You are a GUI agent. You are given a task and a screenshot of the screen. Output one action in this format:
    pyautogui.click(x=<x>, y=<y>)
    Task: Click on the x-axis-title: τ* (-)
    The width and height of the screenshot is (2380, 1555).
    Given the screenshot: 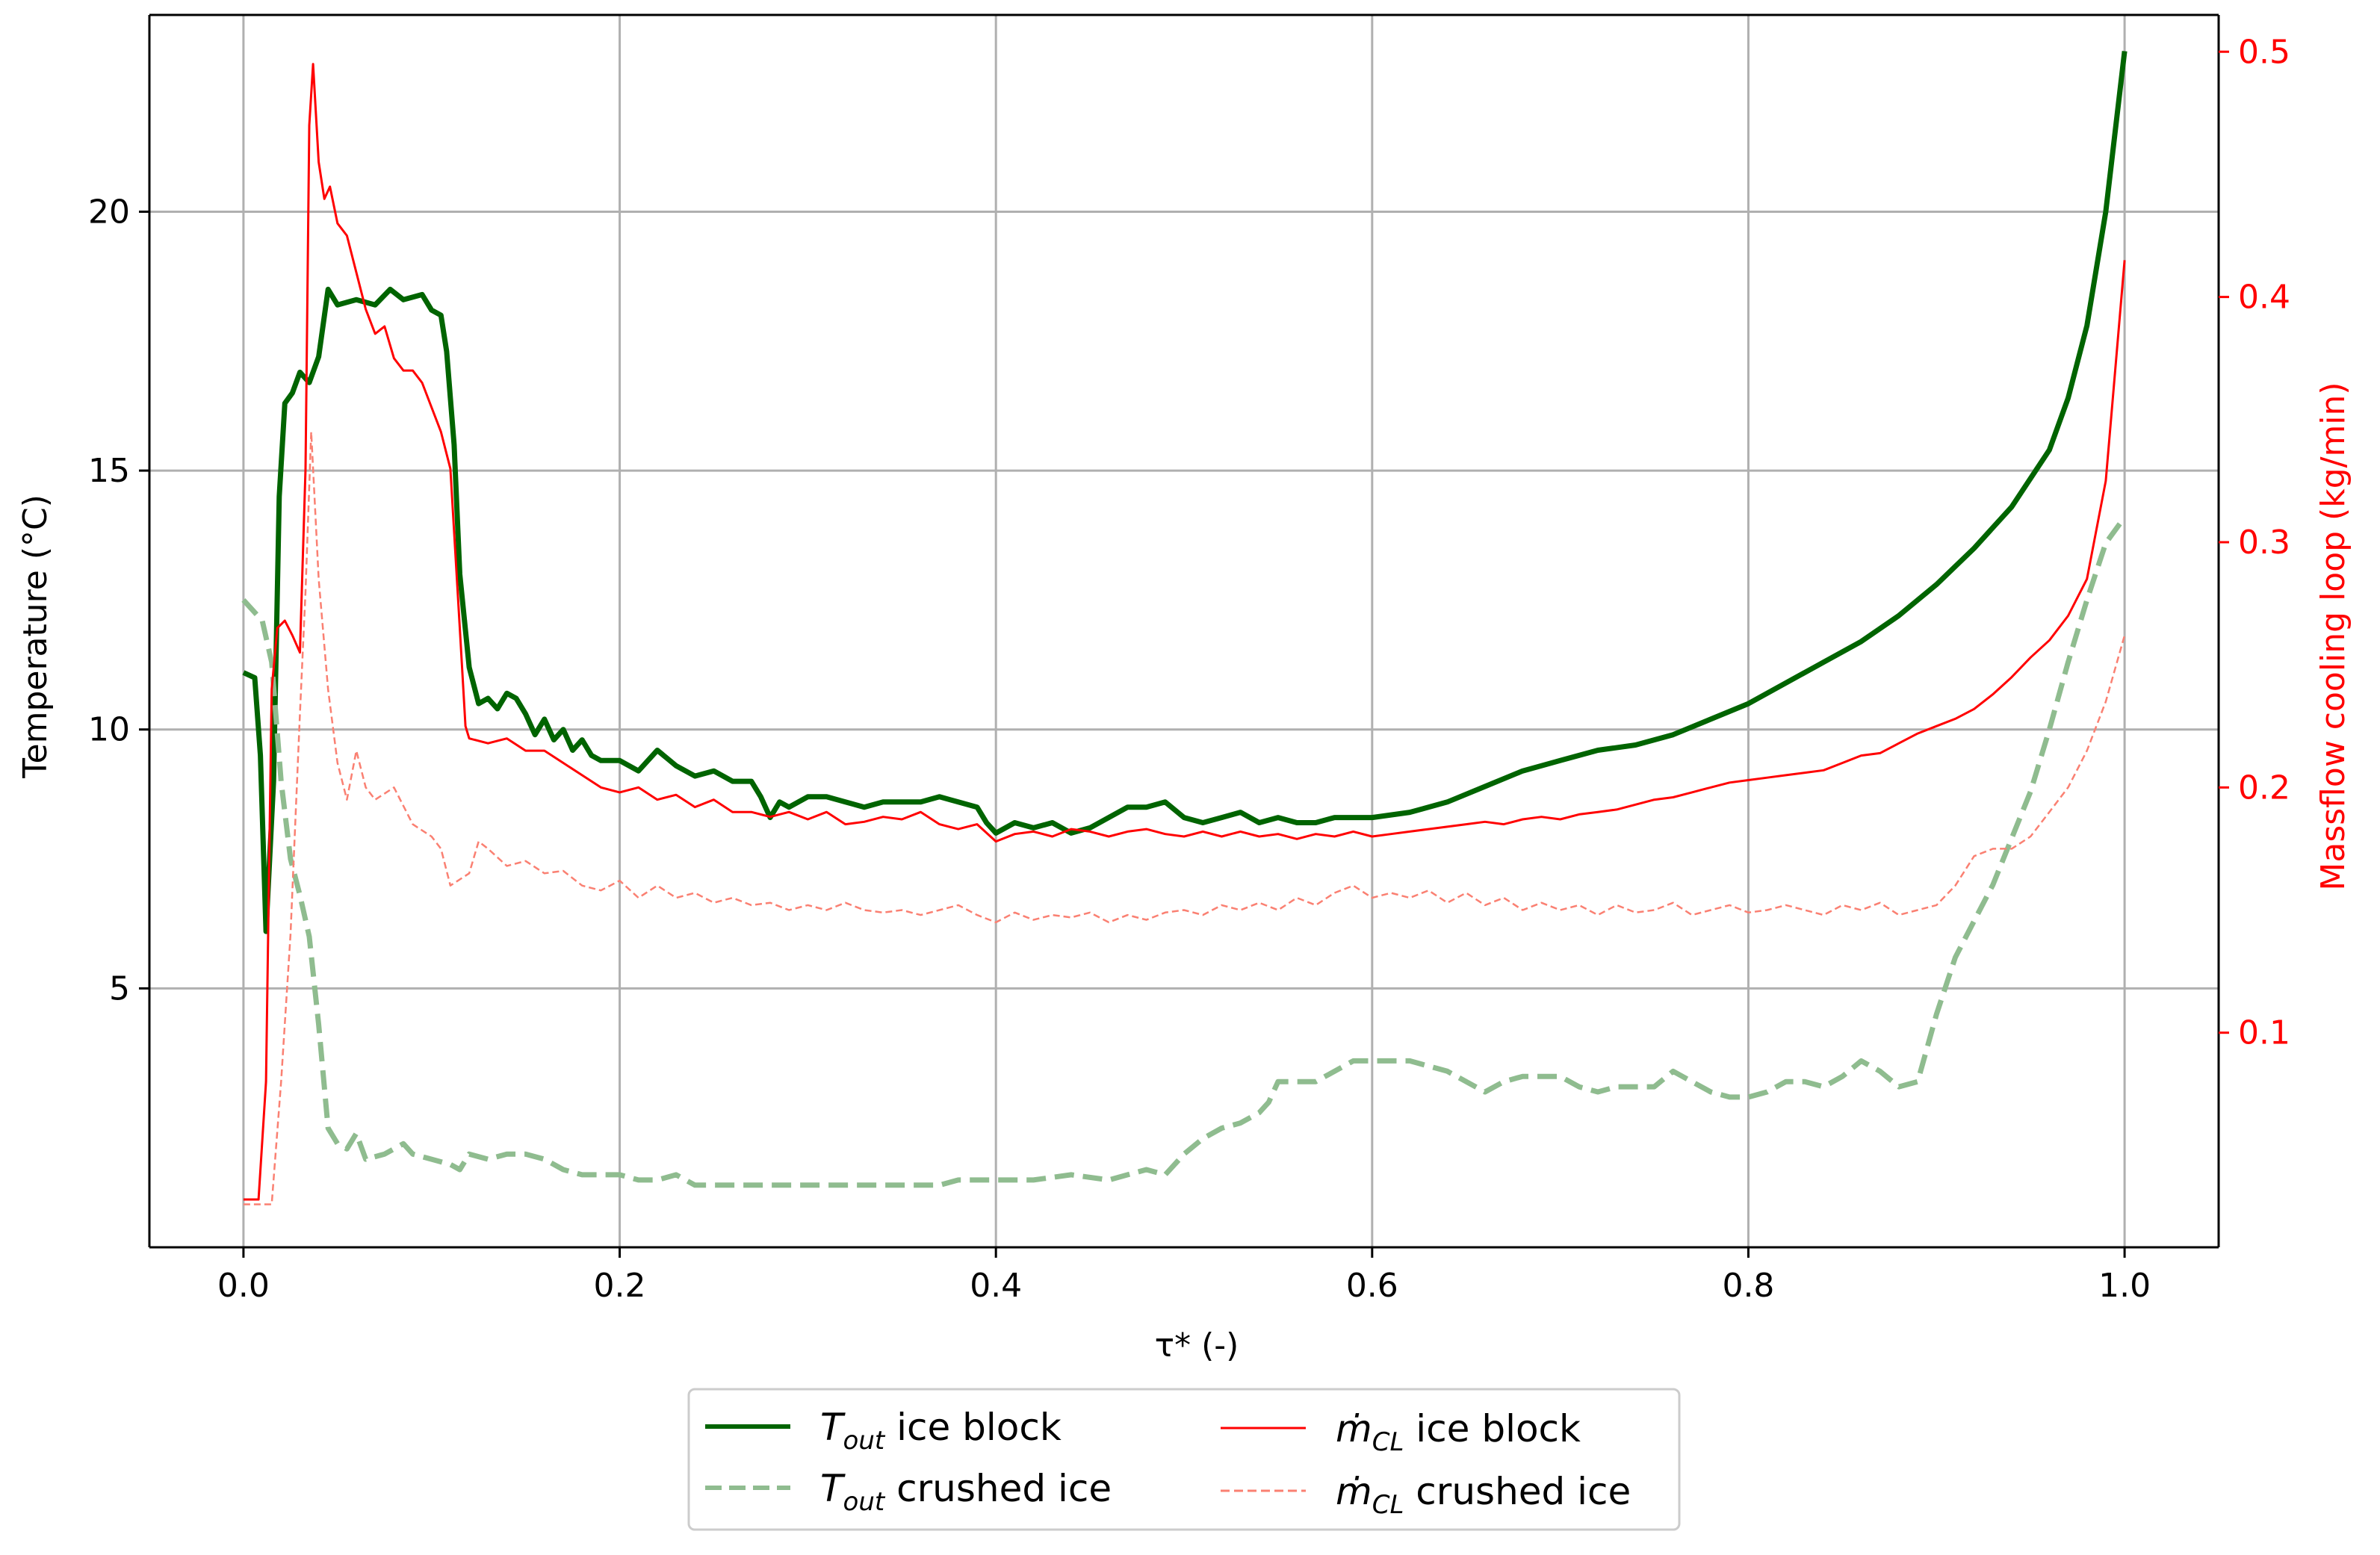 What is the action you would take?
    pyautogui.click(x=1197, y=1345)
    